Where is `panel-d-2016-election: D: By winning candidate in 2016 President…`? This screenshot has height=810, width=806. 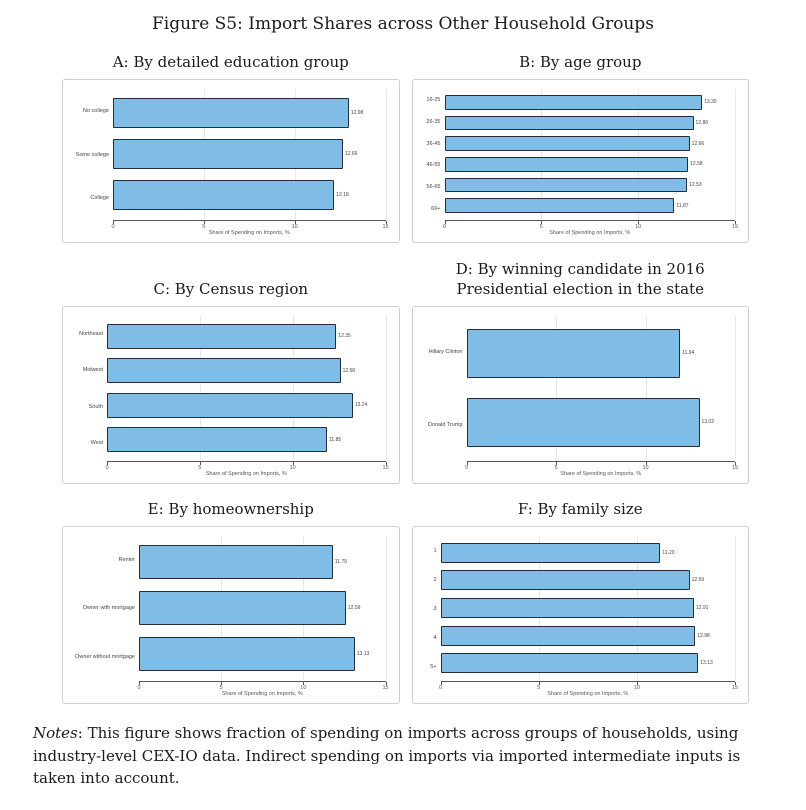 panel-d-2016-election: D: By winning candidate in 2016 President… is located at coordinates (580, 368).